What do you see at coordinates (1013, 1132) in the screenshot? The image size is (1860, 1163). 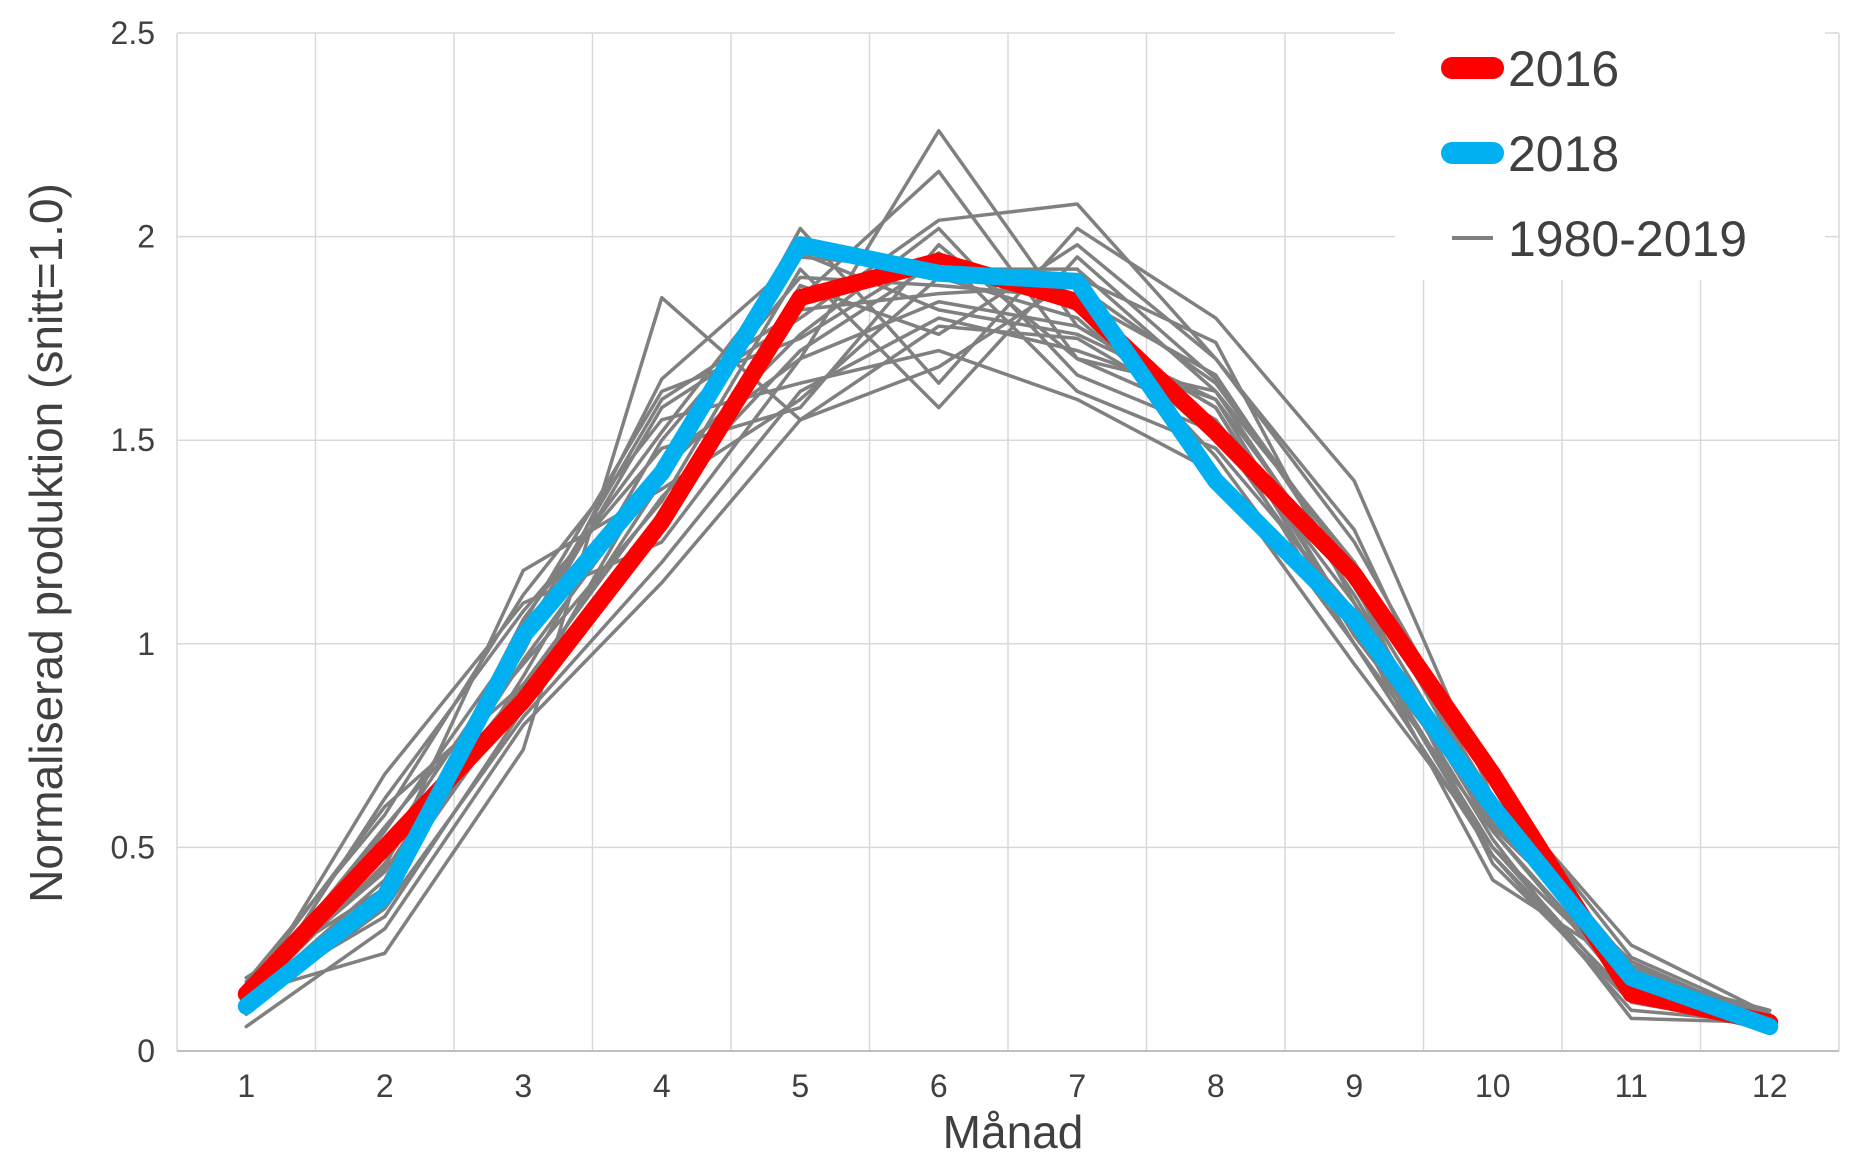 I see `x-axis-title: Månad` at bounding box center [1013, 1132].